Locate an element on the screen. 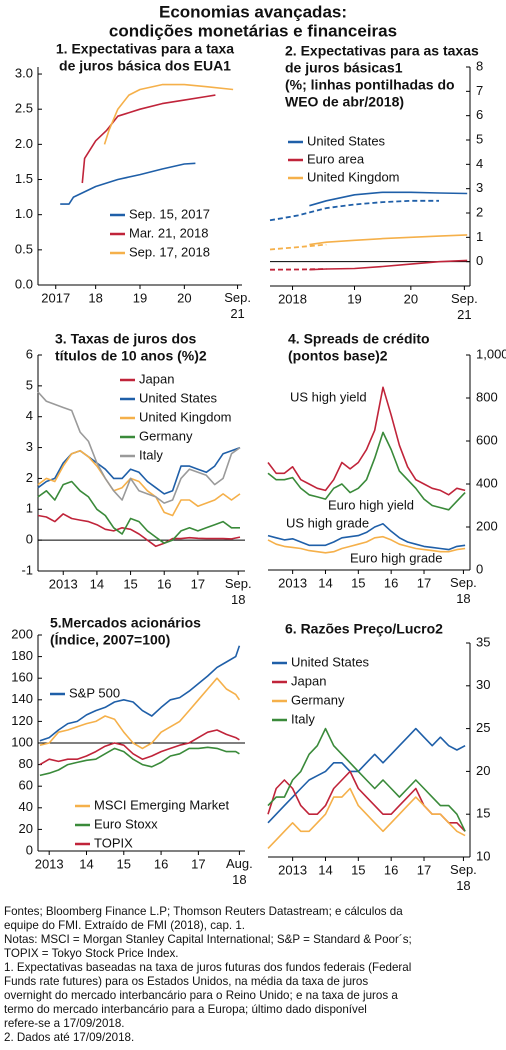  y-tick-label: 7 is located at coordinates (479, 90).